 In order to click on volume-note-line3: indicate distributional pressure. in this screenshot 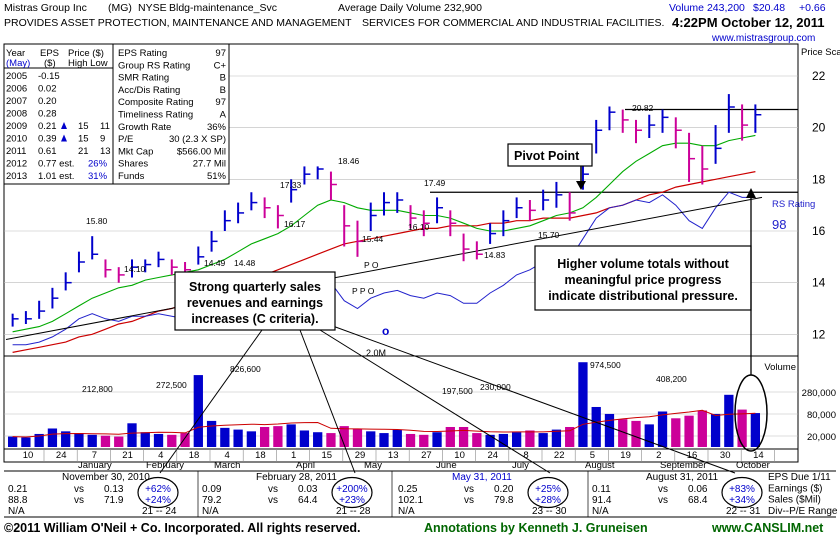, I will do `click(643, 296)`.